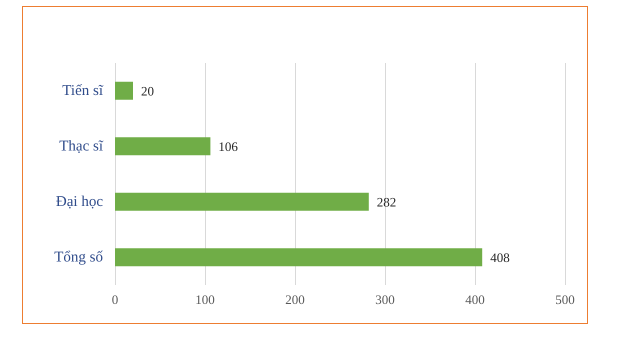 The image size is (622, 337). What do you see at coordinates (500, 257) in the screenshot?
I see `data-label: 408` at bounding box center [500, 257].